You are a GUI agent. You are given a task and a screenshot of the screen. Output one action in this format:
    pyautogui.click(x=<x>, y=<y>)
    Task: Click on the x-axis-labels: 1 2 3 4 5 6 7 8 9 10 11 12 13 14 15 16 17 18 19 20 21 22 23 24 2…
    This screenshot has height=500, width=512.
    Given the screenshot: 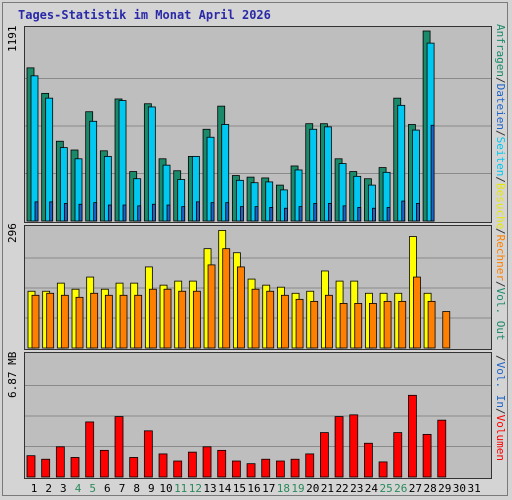 What is the action you would take?
    pyautogui.click(x=256, y=489)
    